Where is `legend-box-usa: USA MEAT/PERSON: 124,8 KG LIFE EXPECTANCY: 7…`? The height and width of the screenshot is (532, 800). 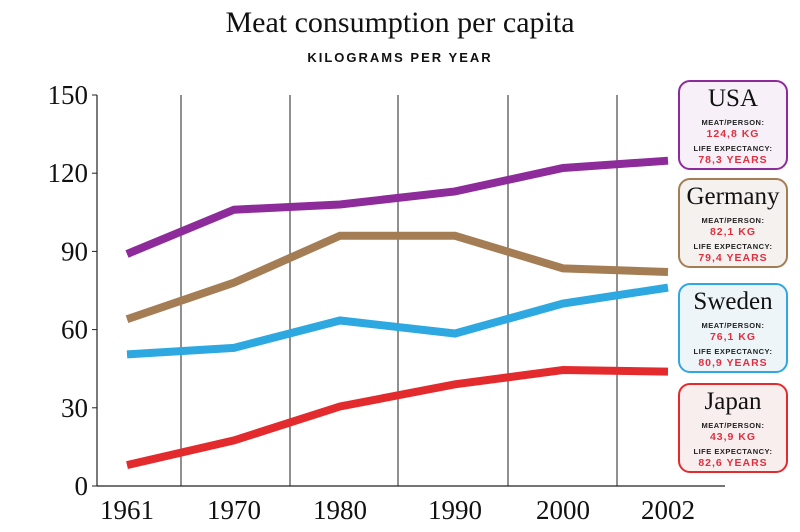 legend-box-usa: USA MEAT/PERSON: 124,8 KG LIFE EXPECTANCY: 7… is located at coordinates (733, 125).